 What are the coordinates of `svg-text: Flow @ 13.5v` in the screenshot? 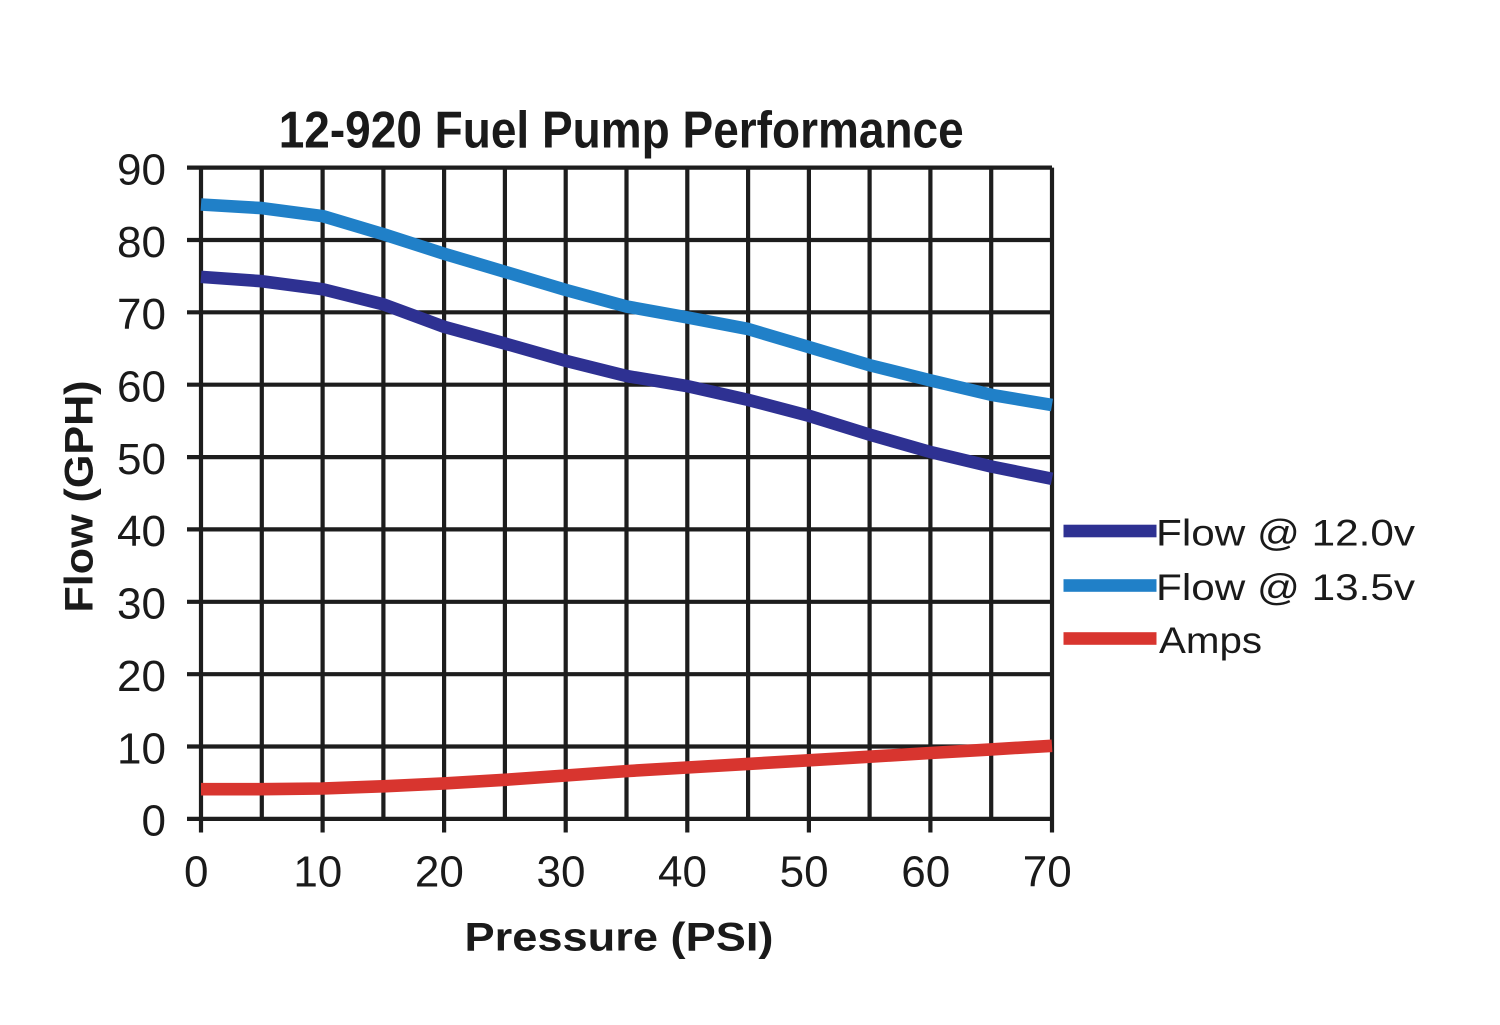 It's located at (1285, 587).